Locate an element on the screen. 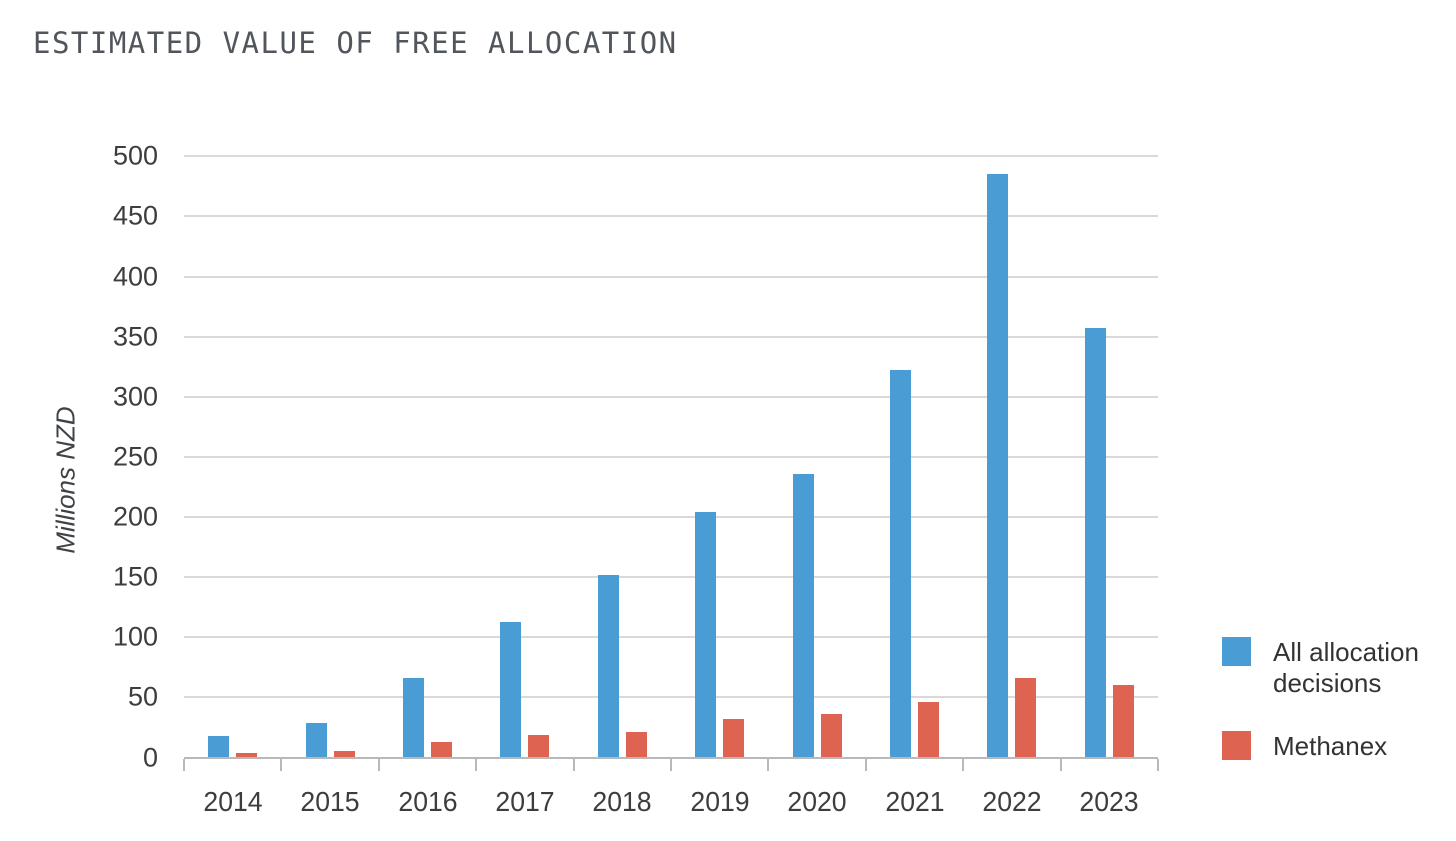 The height and width of the screenshot is (841, 1456). y-tick-label: 0 is located at coordinates (150, 757).